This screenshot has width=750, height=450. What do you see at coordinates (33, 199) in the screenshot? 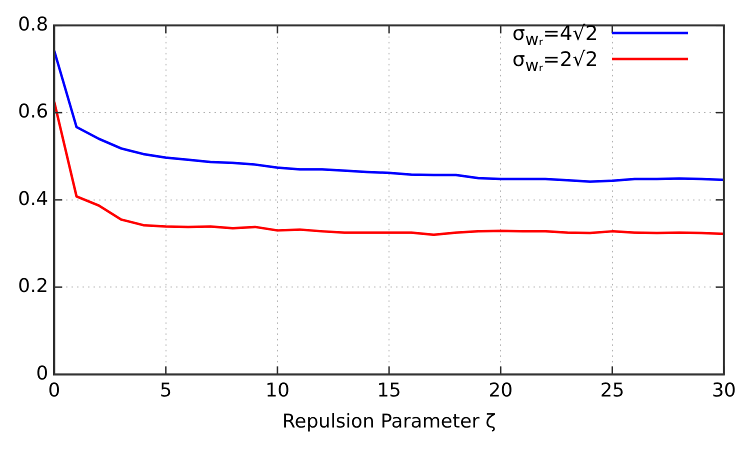
I see `y-tick-label: 0.4` at bounding box center [33, 199].